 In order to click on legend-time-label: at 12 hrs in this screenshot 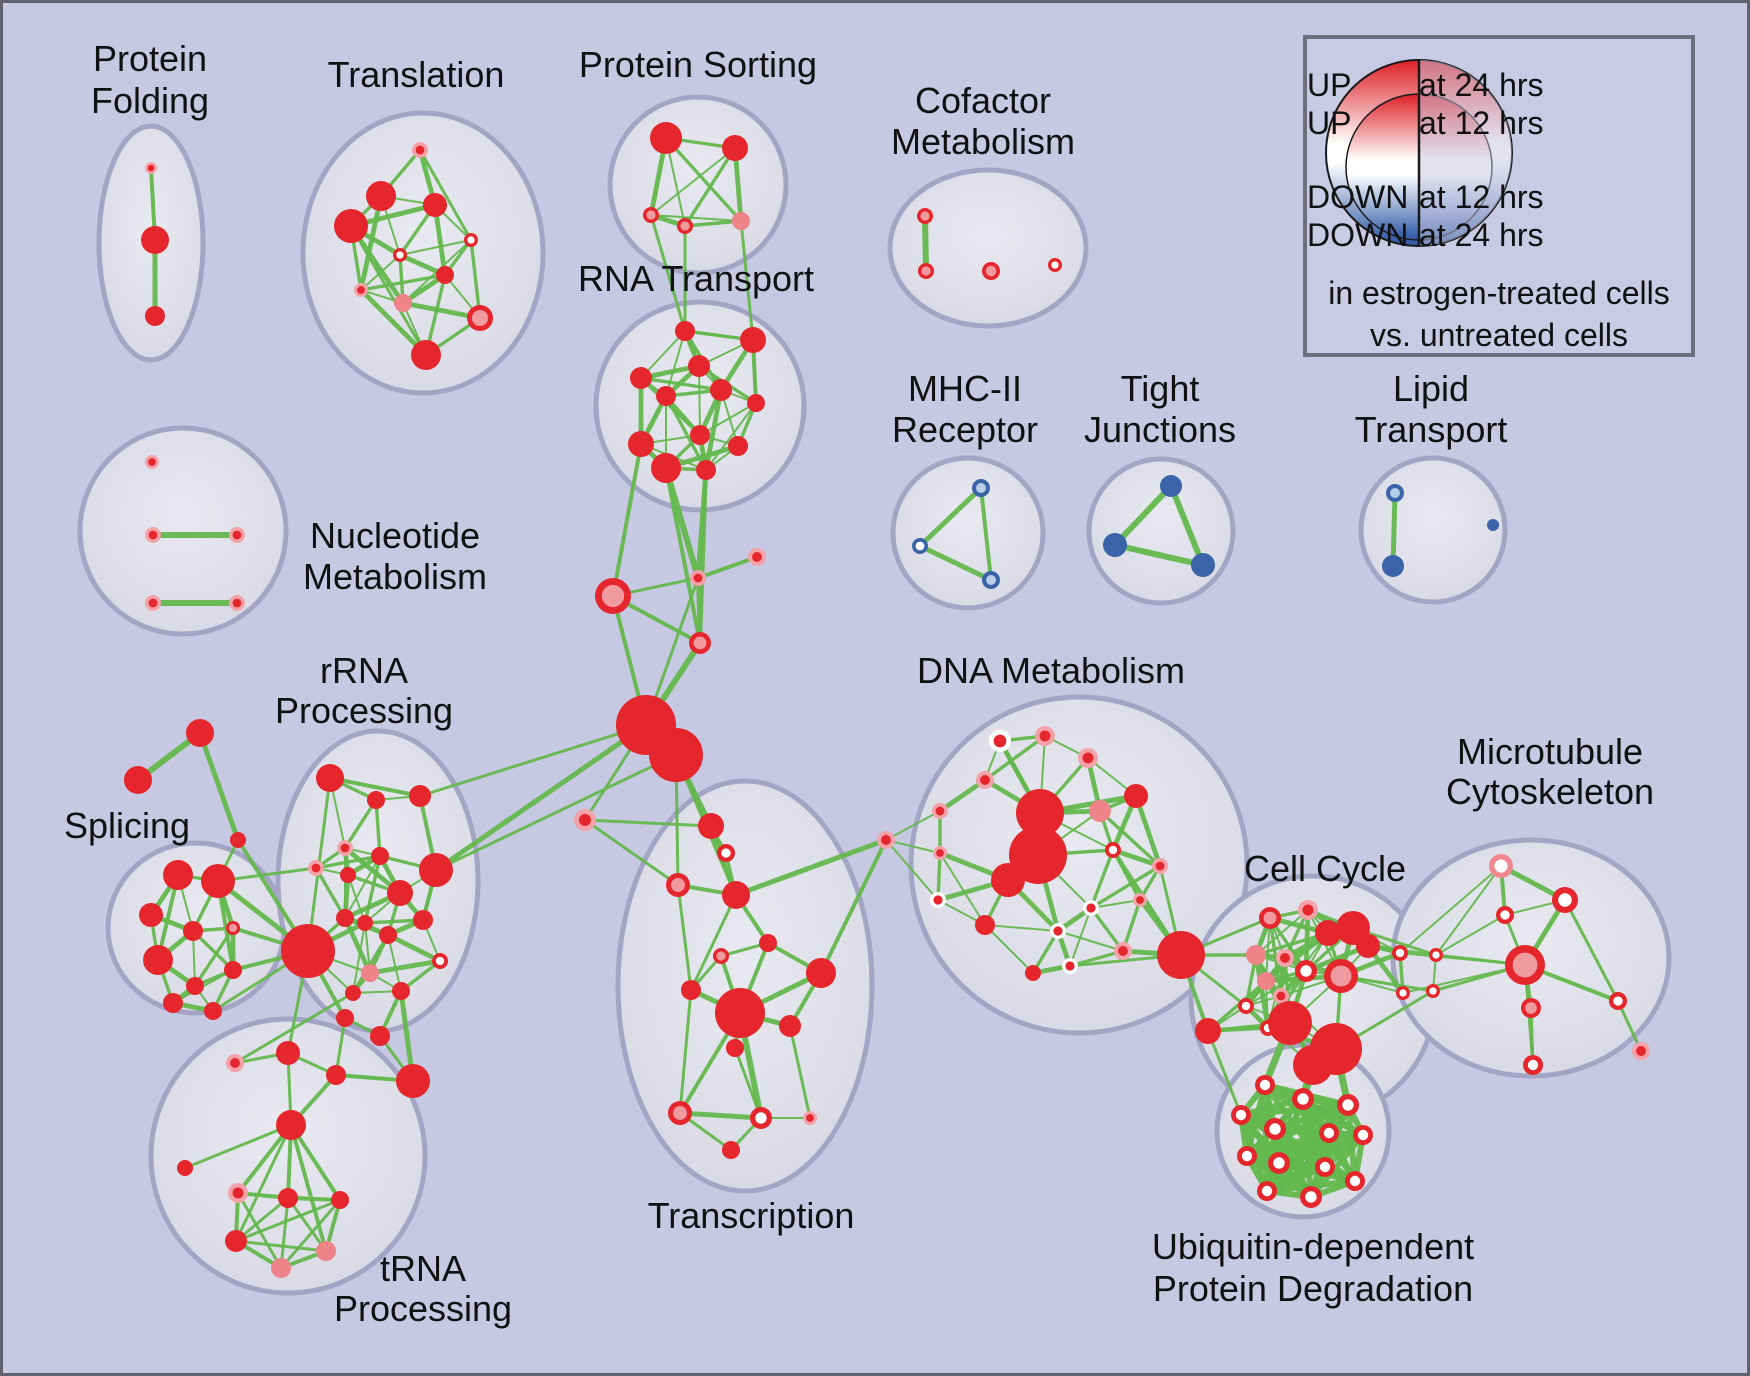, I will do `click(1481, 197)`.